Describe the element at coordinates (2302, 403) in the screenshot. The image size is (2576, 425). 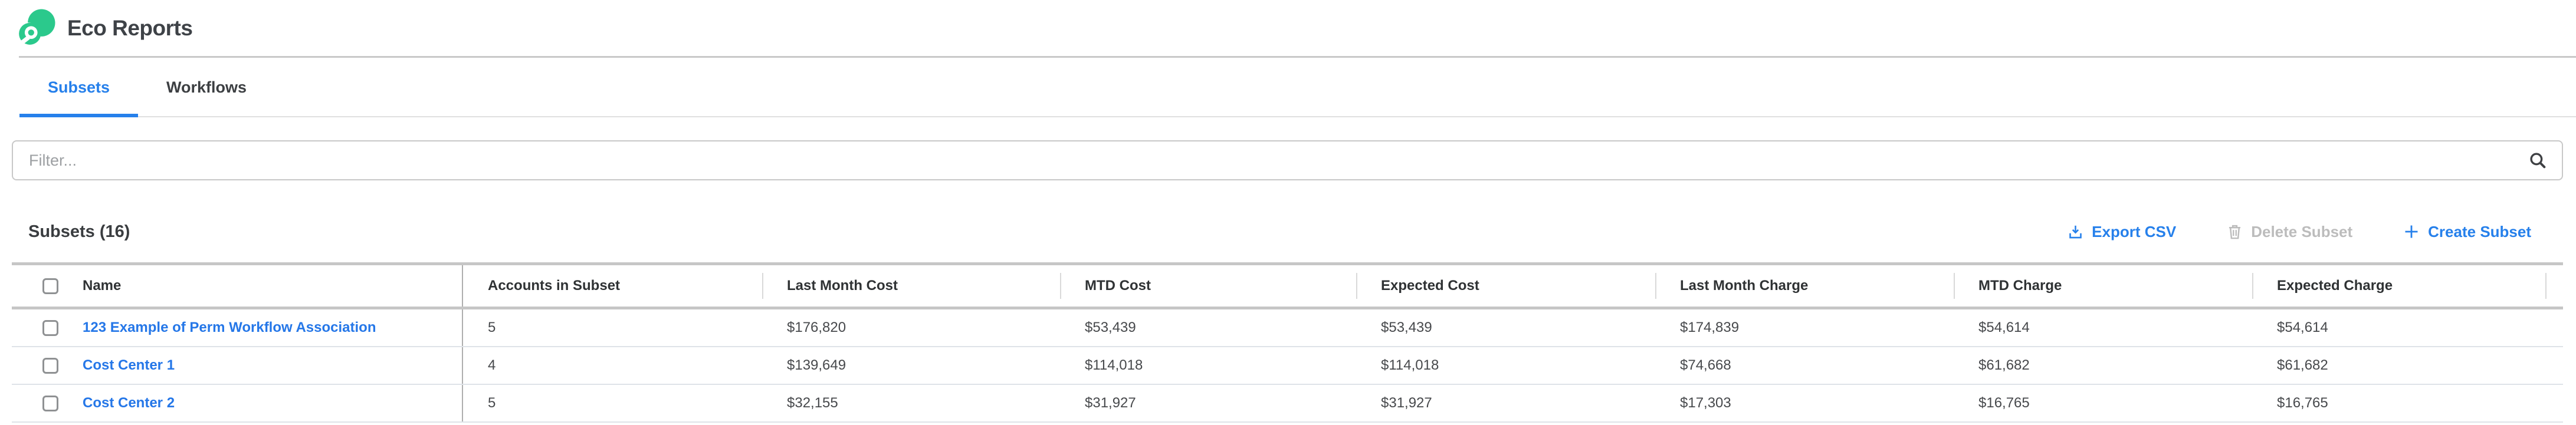
I see `expected-charge-cell: $16,765` at that location.